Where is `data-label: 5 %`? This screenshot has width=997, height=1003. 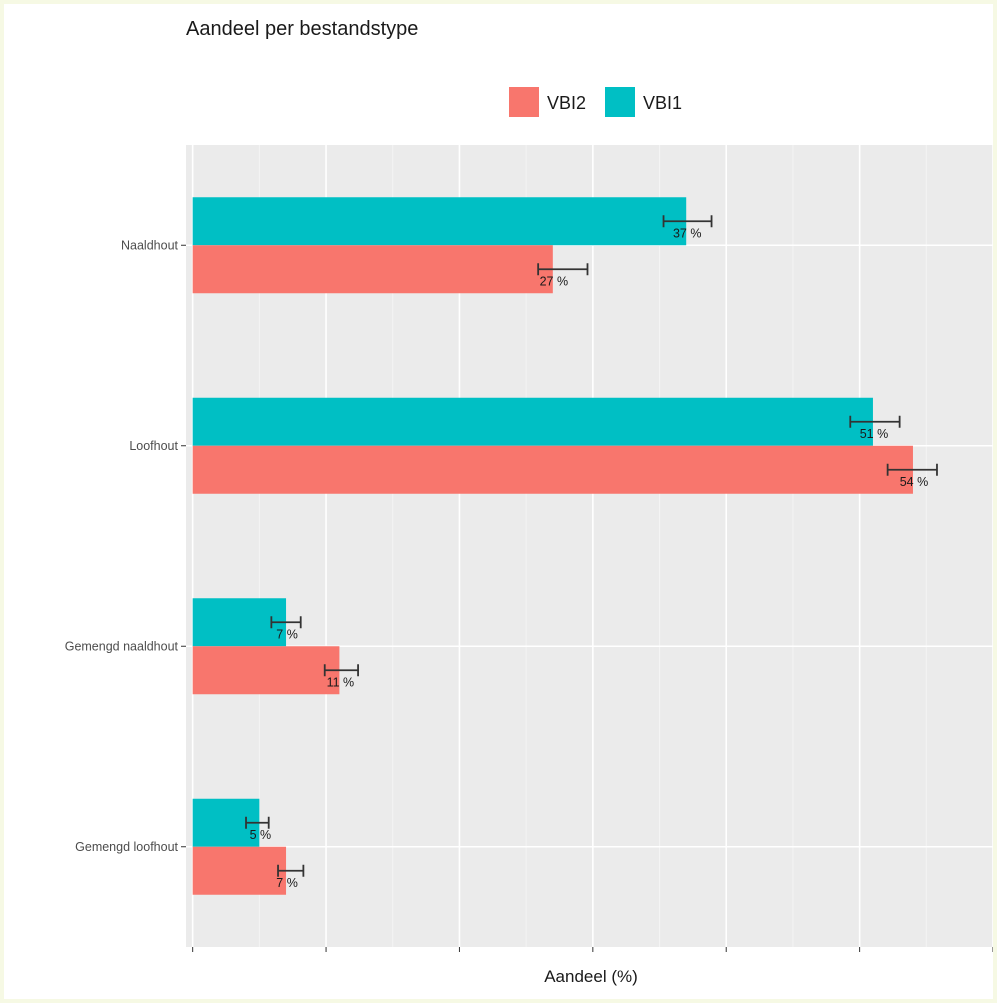 data-label: 5 % is located at coordinates (261, 835).